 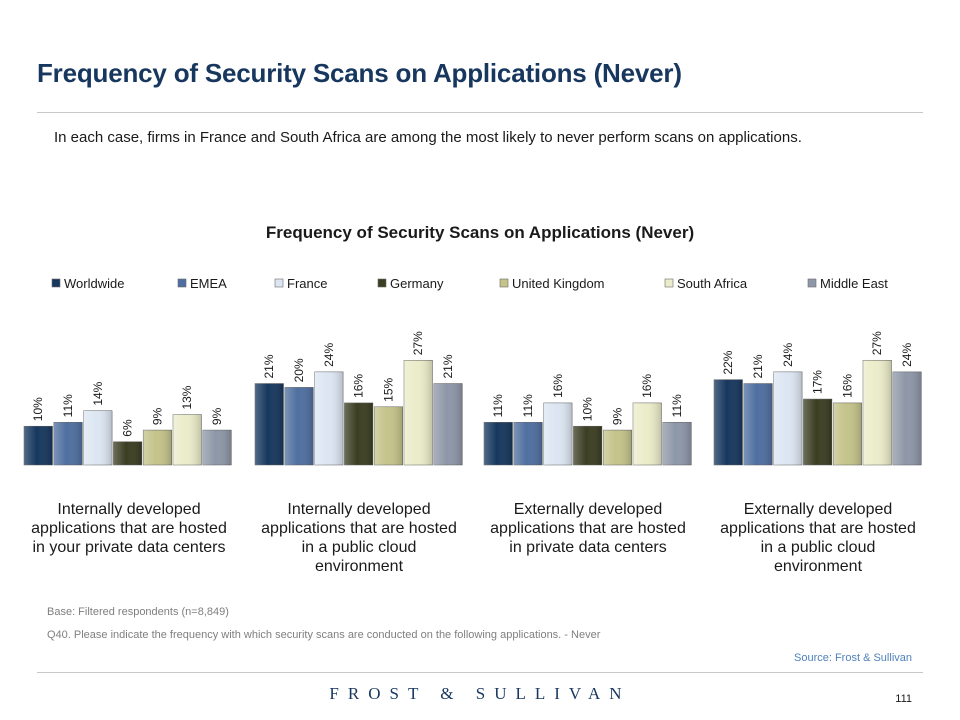 I want to click on bar-value-label: 22%, so click(x=728, y=362).